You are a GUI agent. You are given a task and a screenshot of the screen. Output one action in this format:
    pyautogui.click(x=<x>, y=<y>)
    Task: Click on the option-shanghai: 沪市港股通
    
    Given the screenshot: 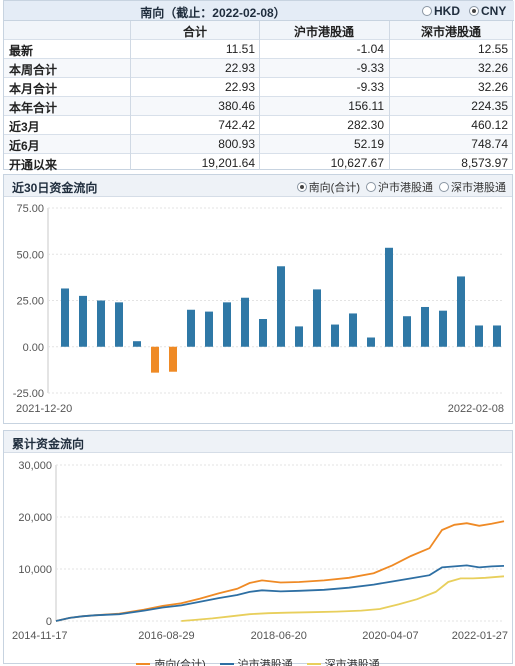 What is the action you would take?
    pyautogui.click(x=399, y=187)
    